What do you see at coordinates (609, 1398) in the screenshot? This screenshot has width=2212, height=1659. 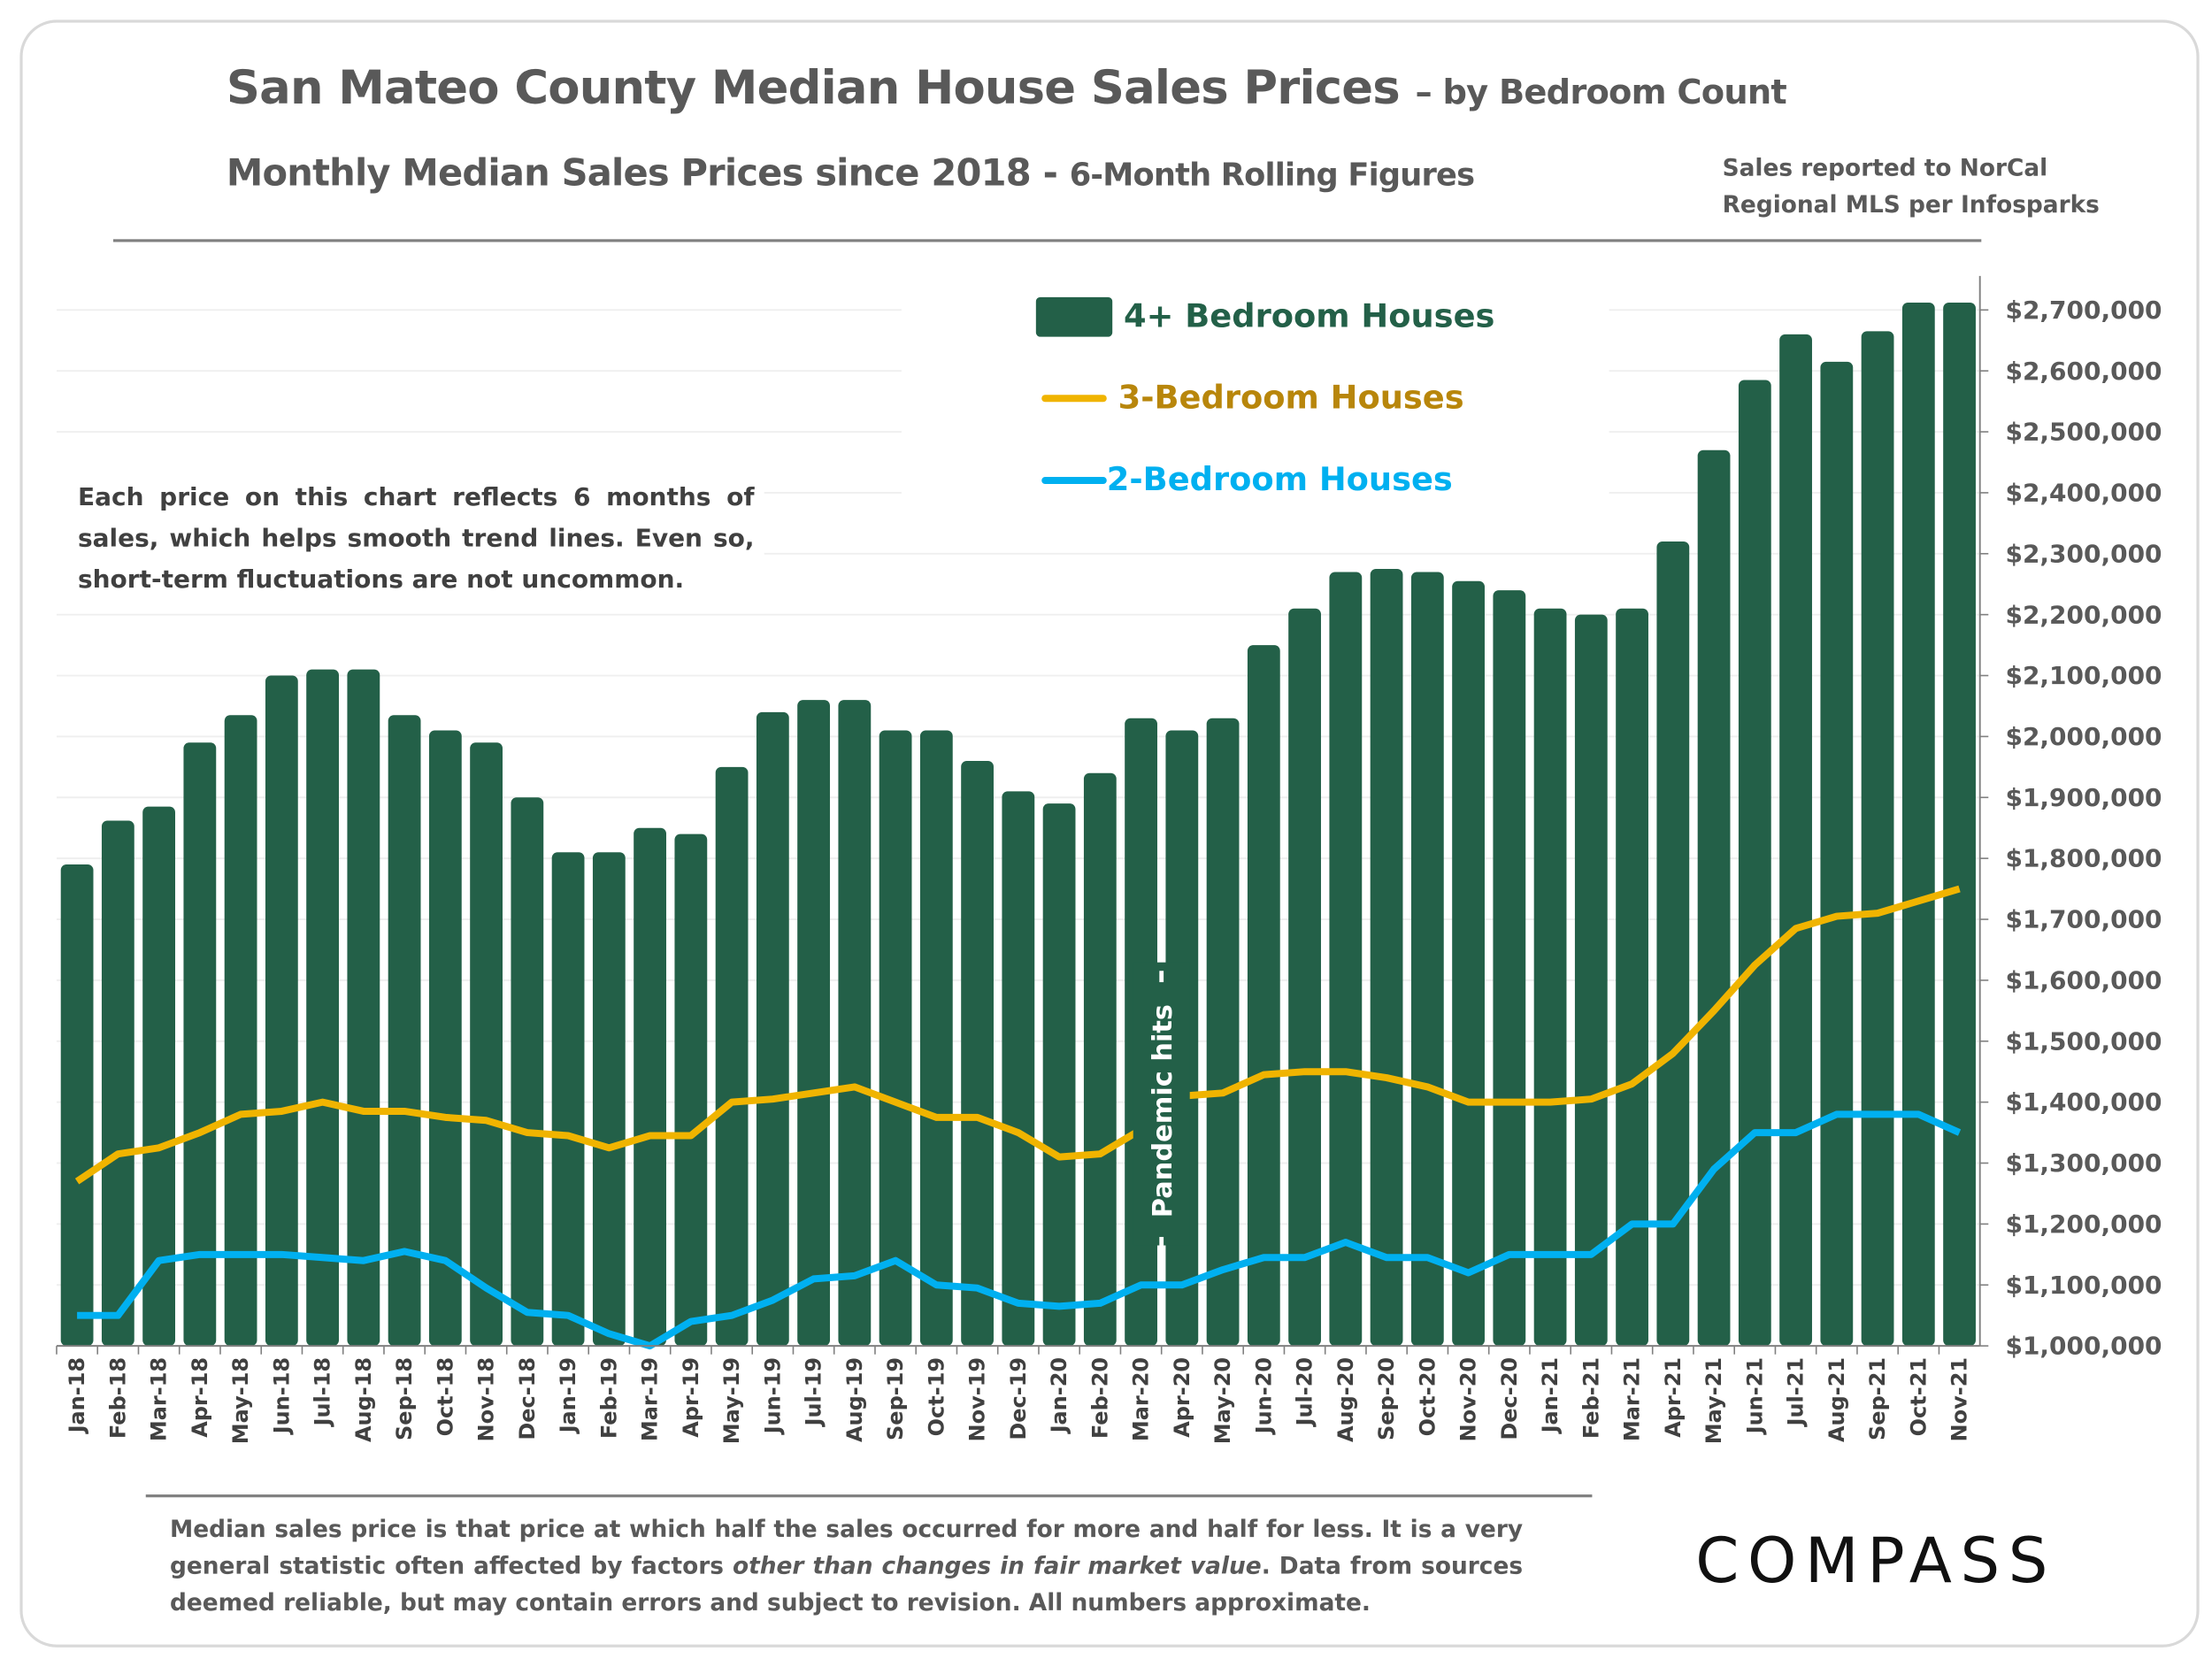 I see `x-tick-label: Feb-19` at bounding box center [609, 1398].